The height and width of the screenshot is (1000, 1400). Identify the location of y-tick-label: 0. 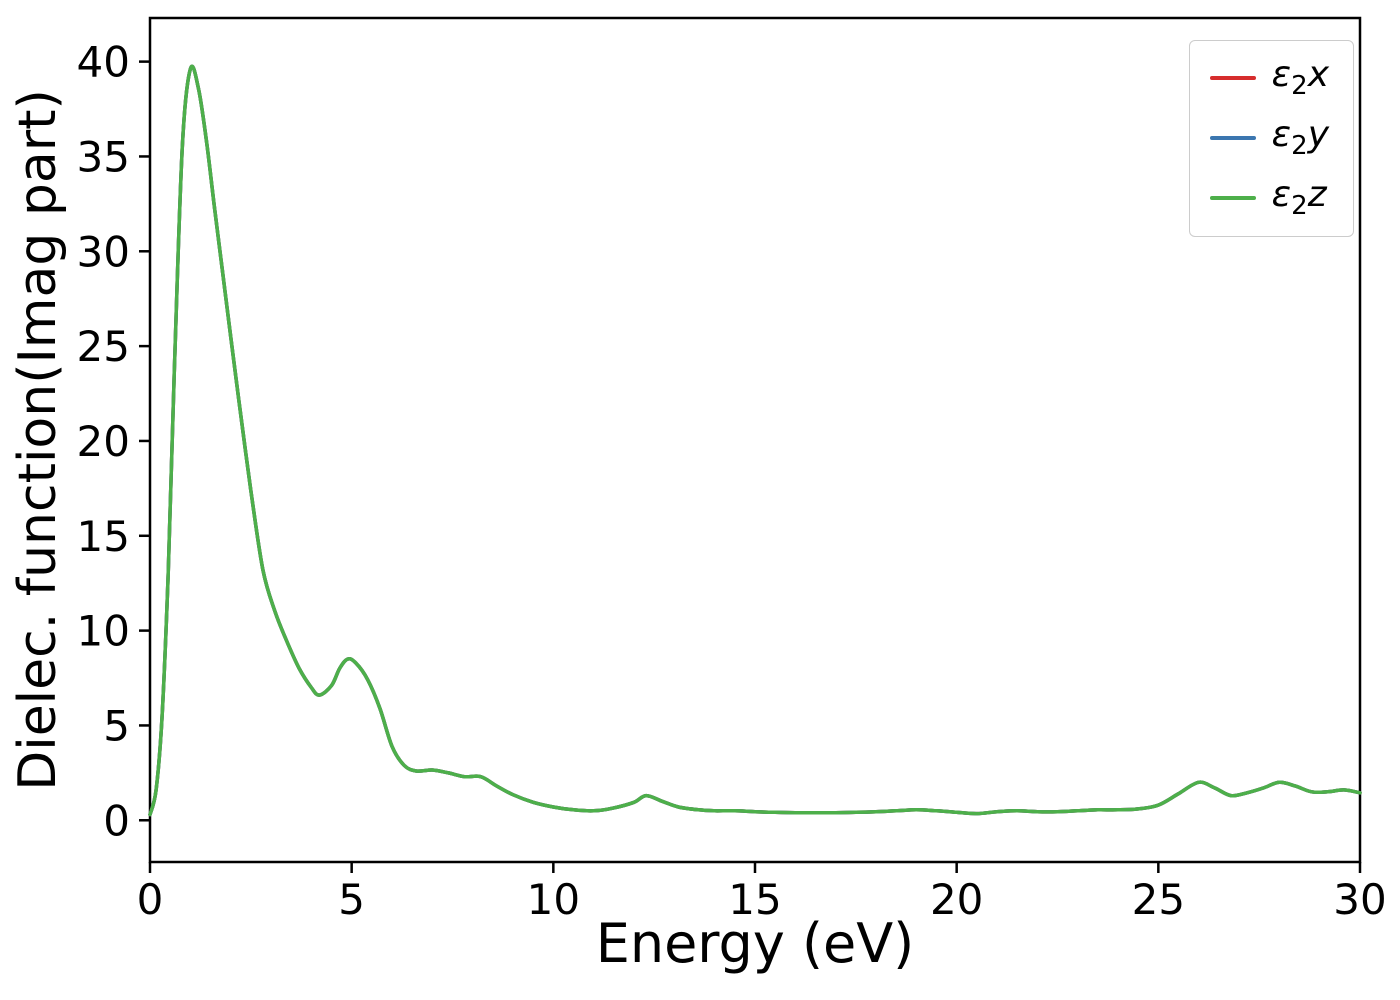
(116, 820).